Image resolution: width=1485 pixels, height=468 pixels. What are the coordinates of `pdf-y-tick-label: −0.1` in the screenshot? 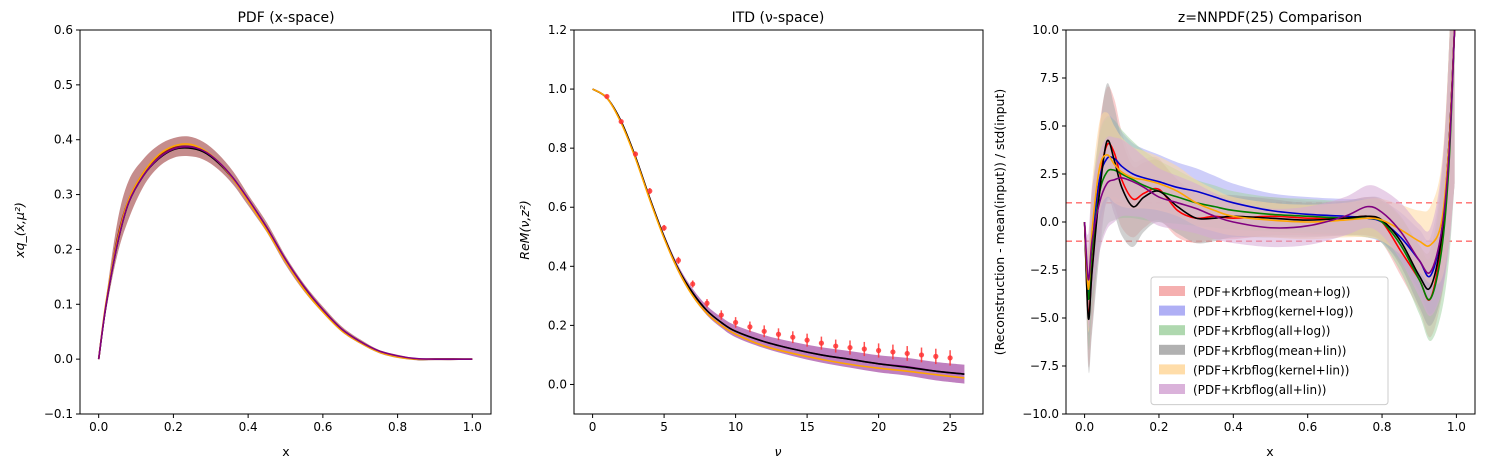 It's located at (58, 414).